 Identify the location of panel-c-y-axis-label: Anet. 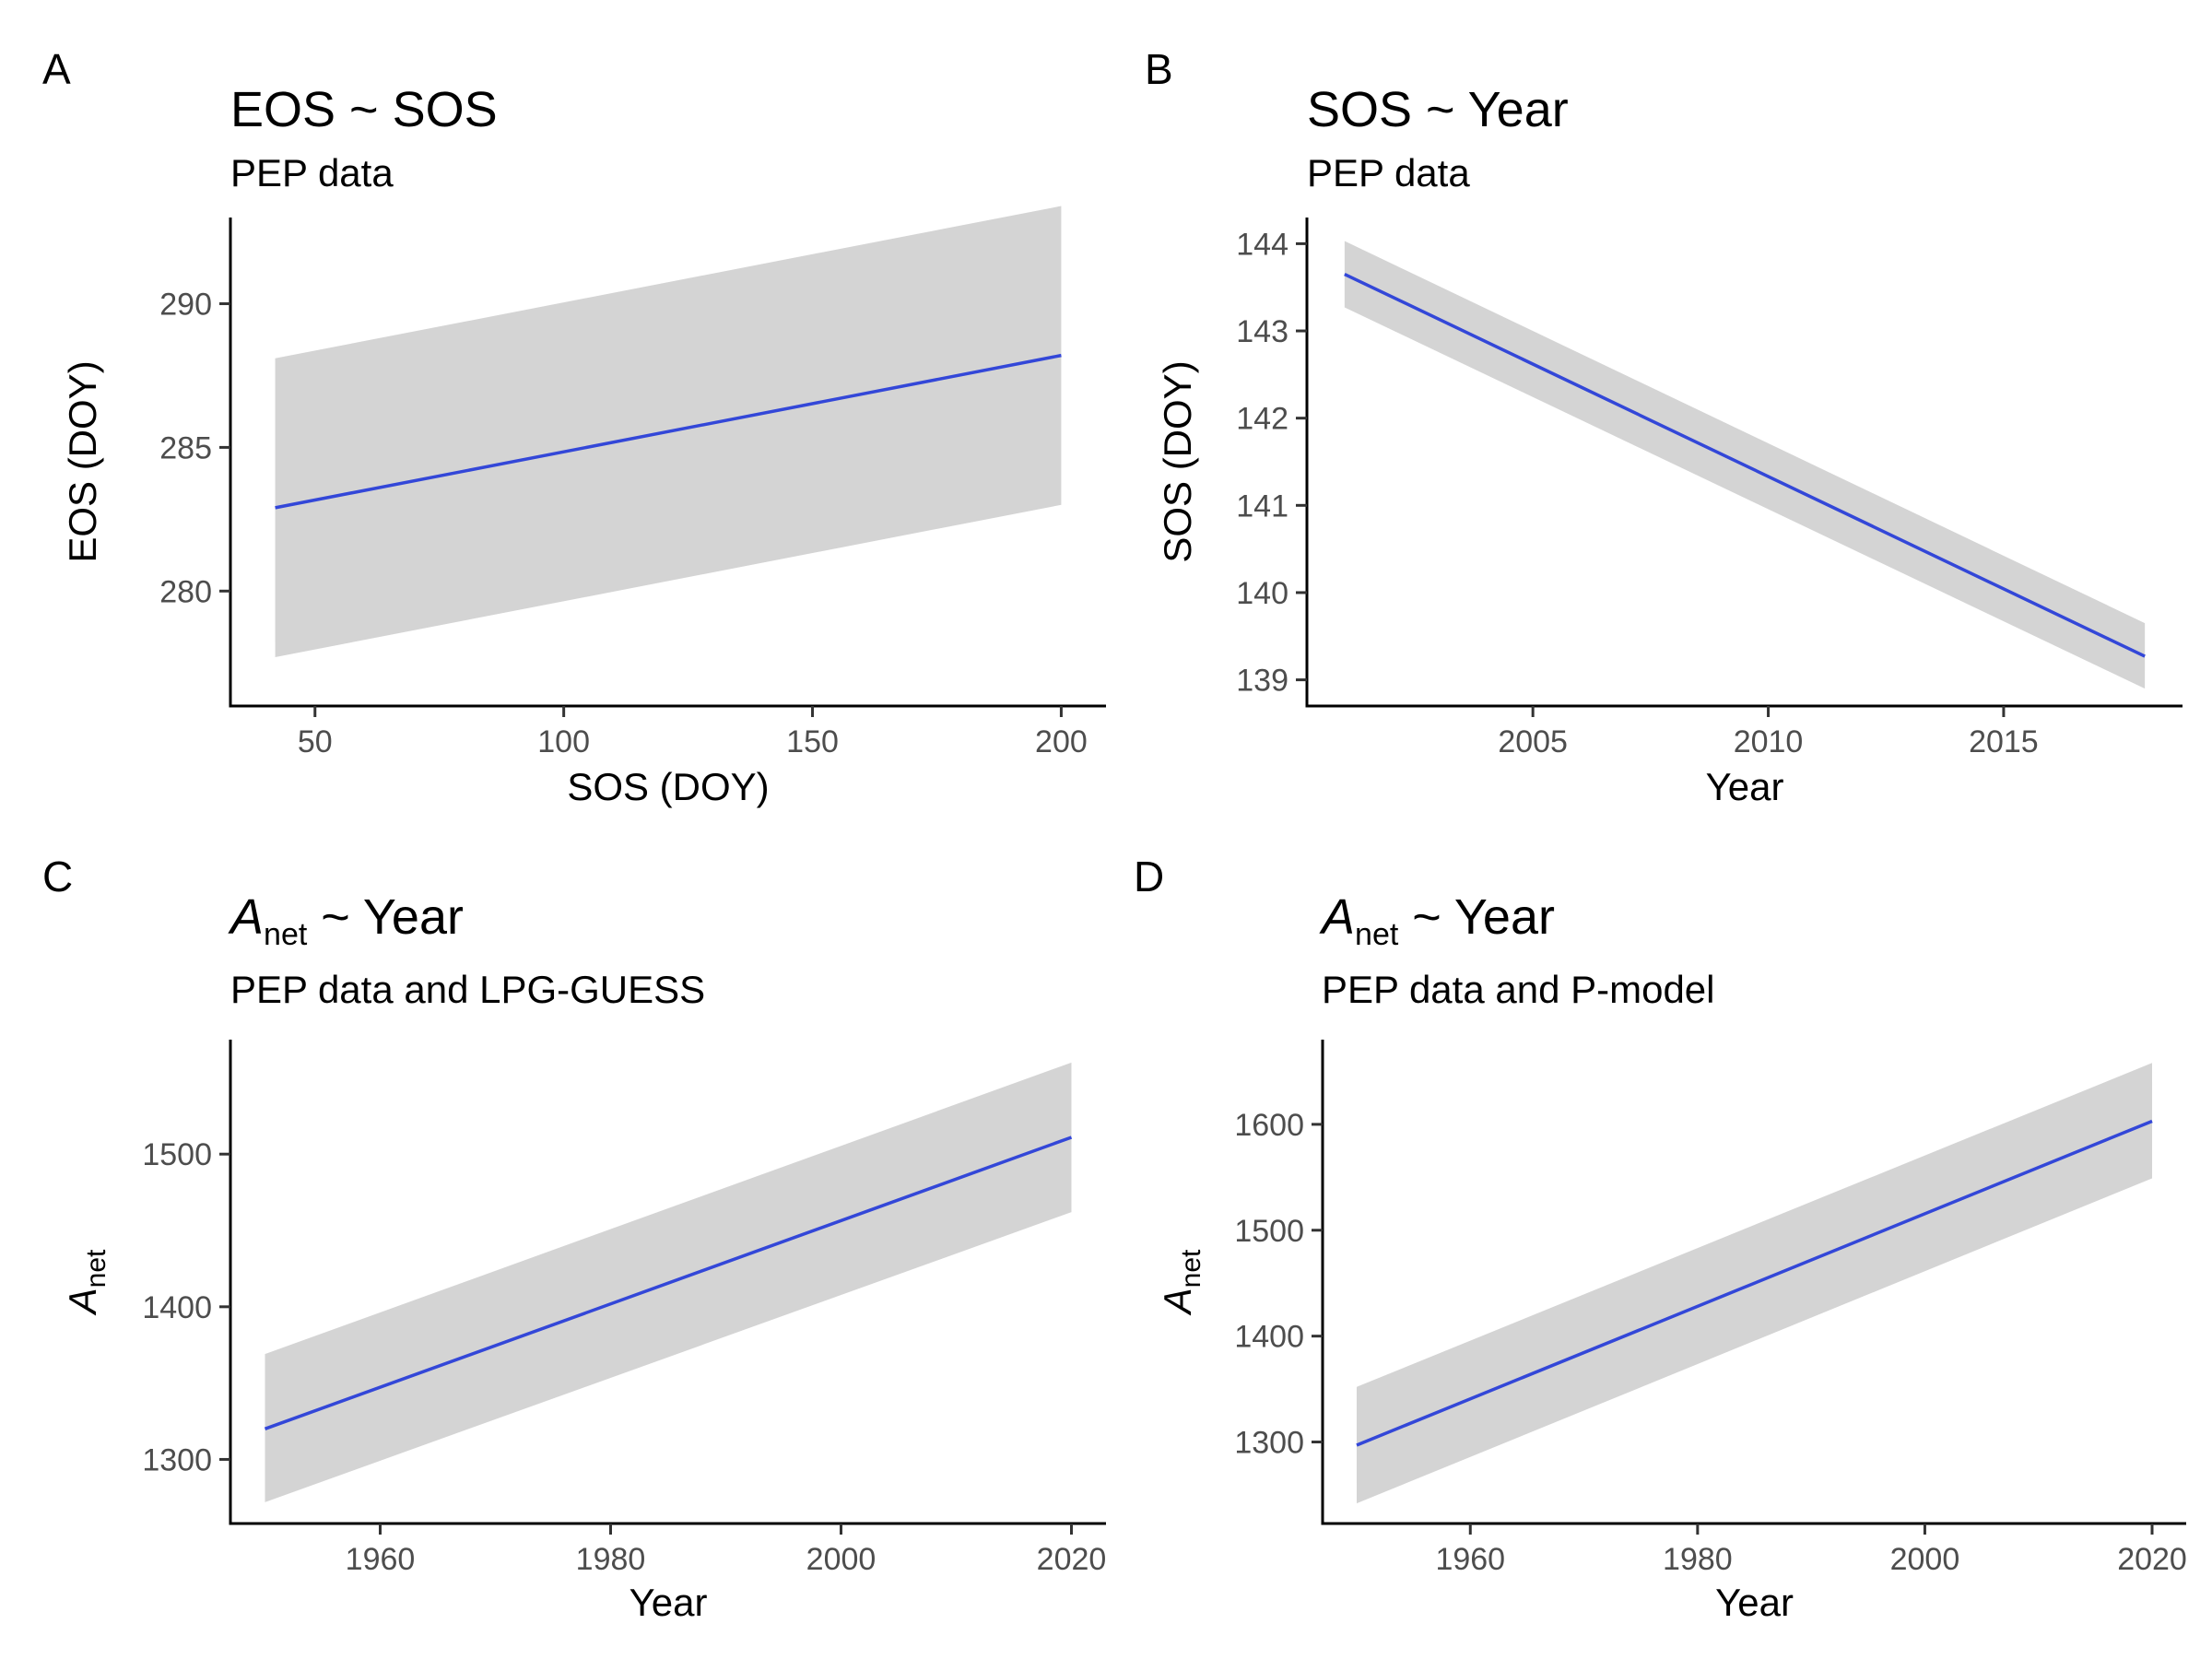
(86, 1282).